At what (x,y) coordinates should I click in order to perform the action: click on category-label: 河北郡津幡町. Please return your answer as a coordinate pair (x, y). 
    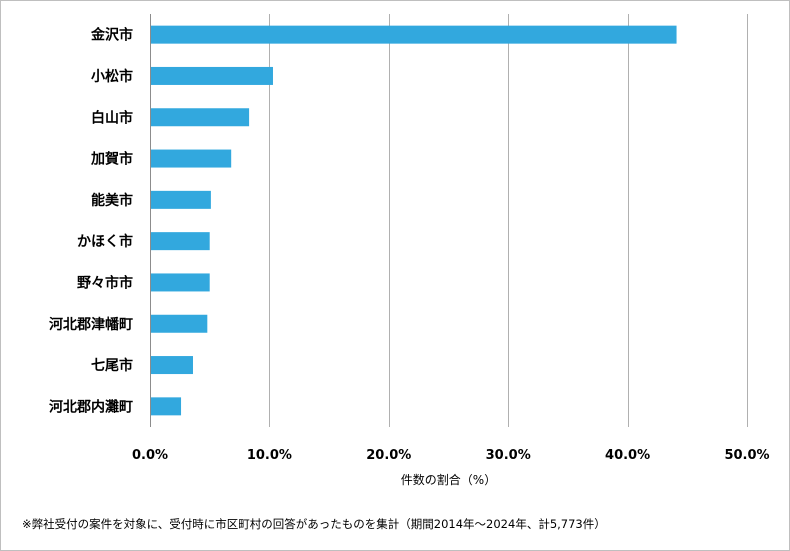
    Looking at the image, I should click on (91, 324).